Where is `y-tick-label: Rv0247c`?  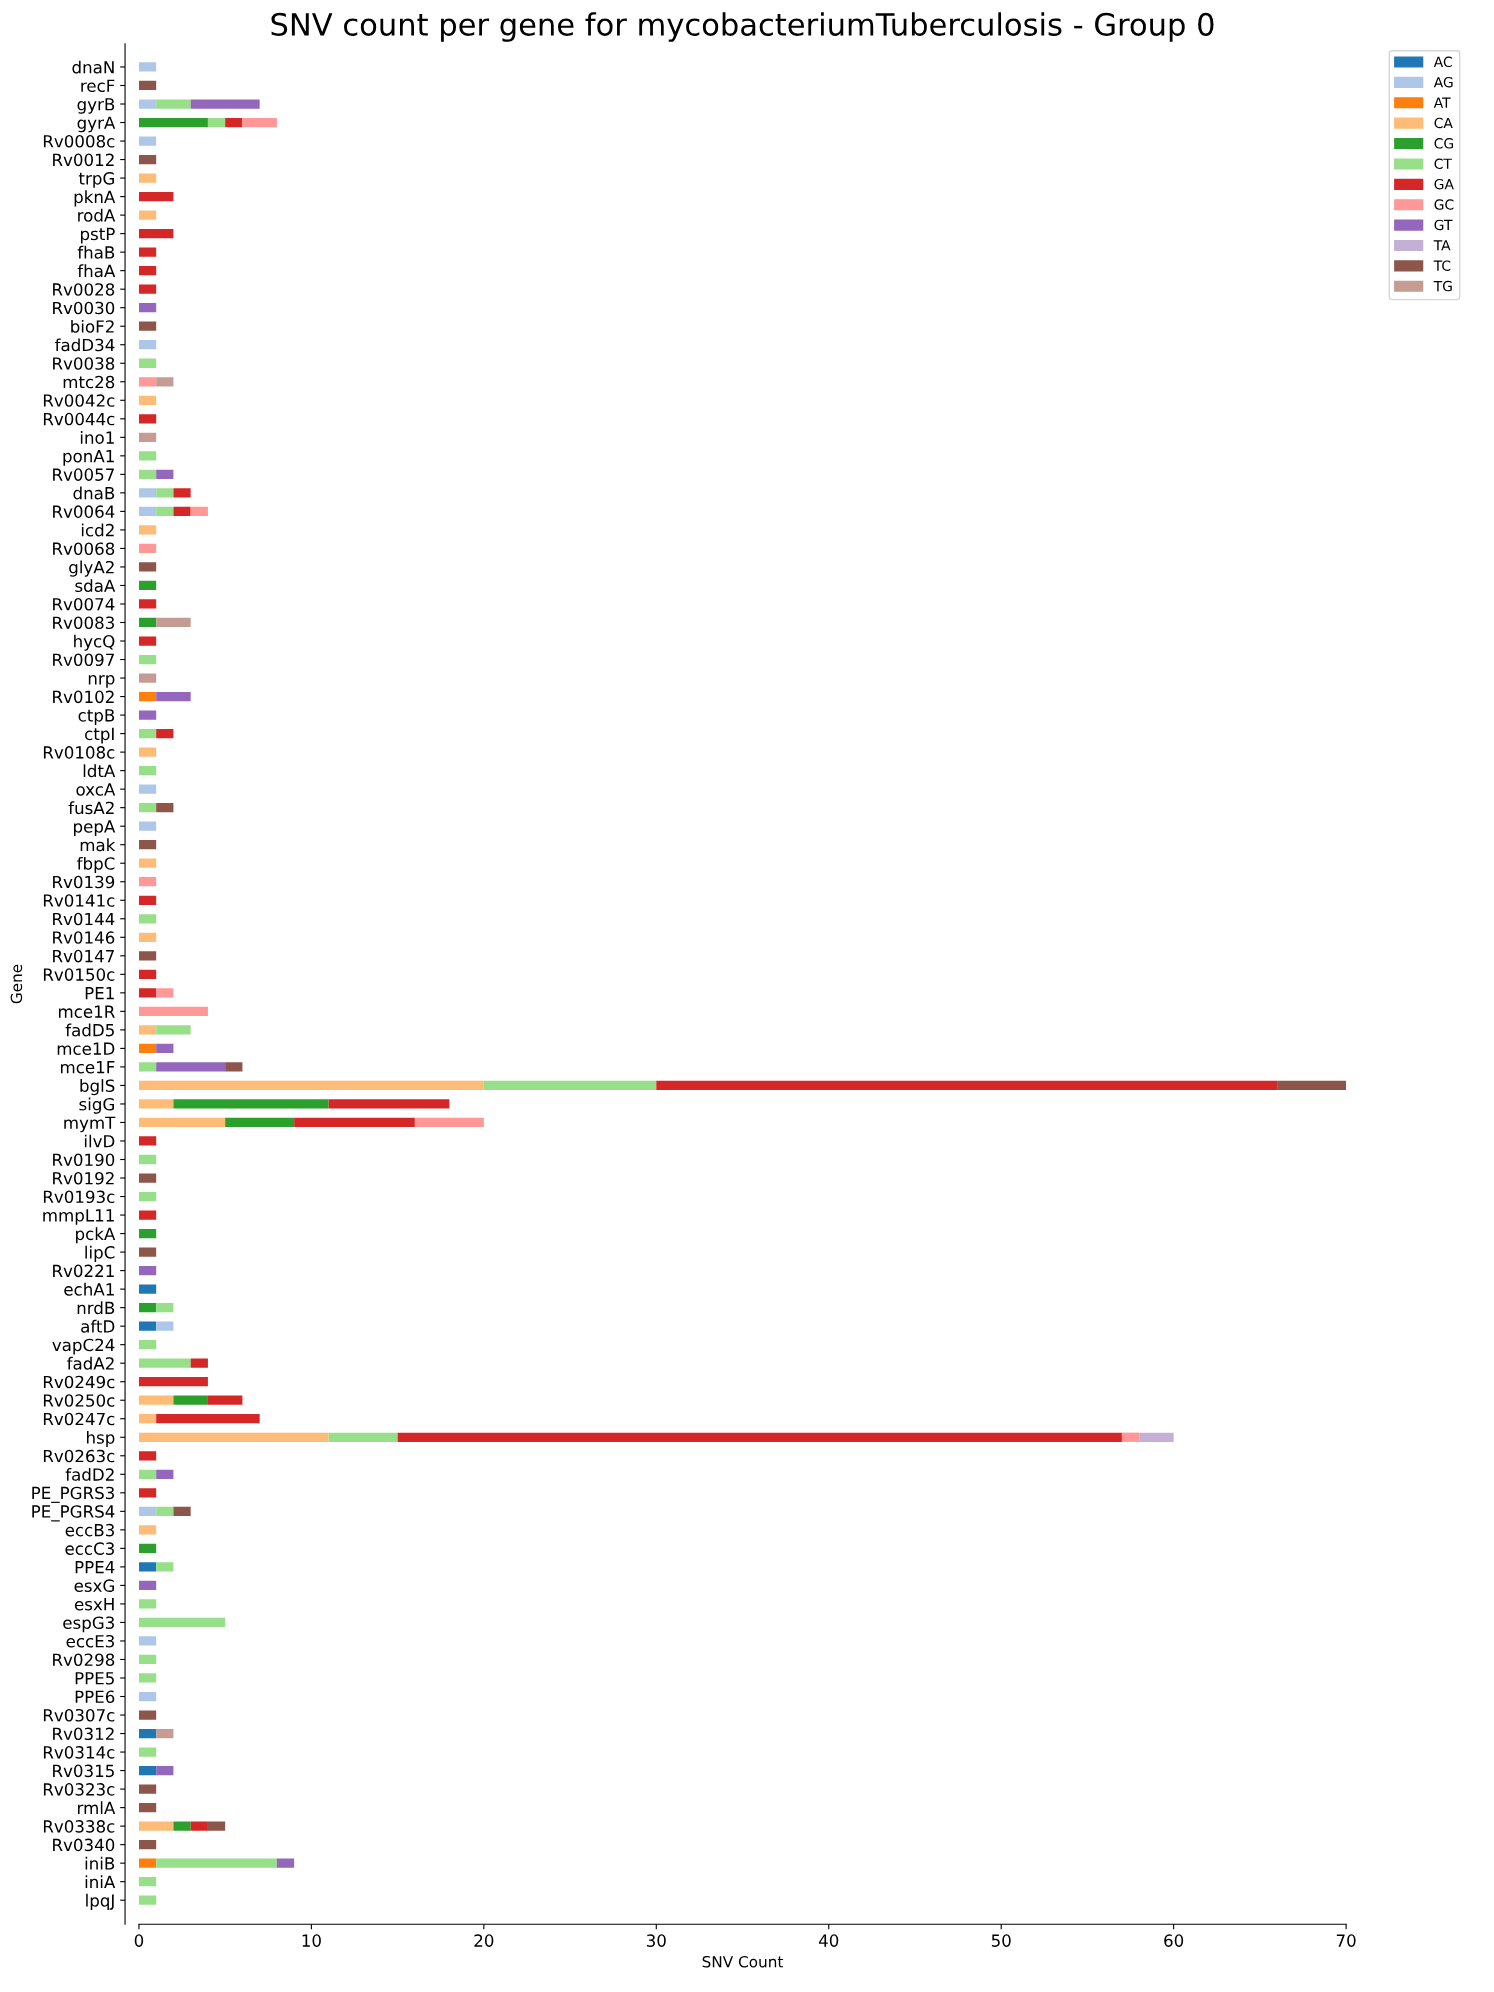 y-tick-label: Rv0247c is located at coordinates (79, 1419).